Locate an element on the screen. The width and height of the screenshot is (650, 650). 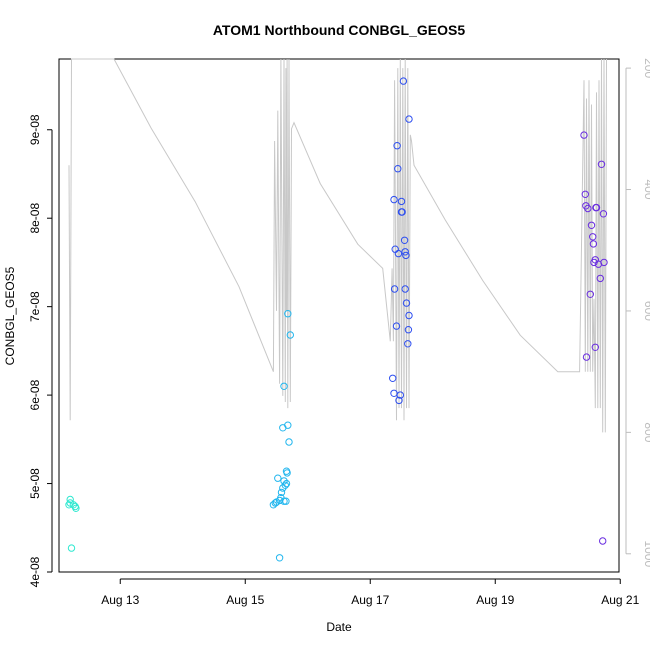
x-axis-label: Date is located at coordinates (339, 627).